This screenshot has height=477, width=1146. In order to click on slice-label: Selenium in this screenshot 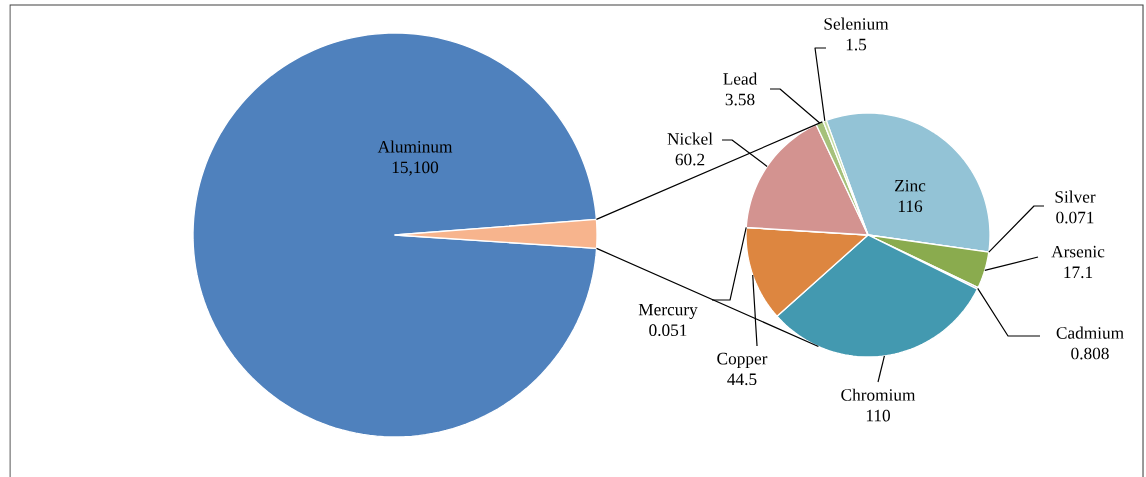, I will do `click(856, 23)`.